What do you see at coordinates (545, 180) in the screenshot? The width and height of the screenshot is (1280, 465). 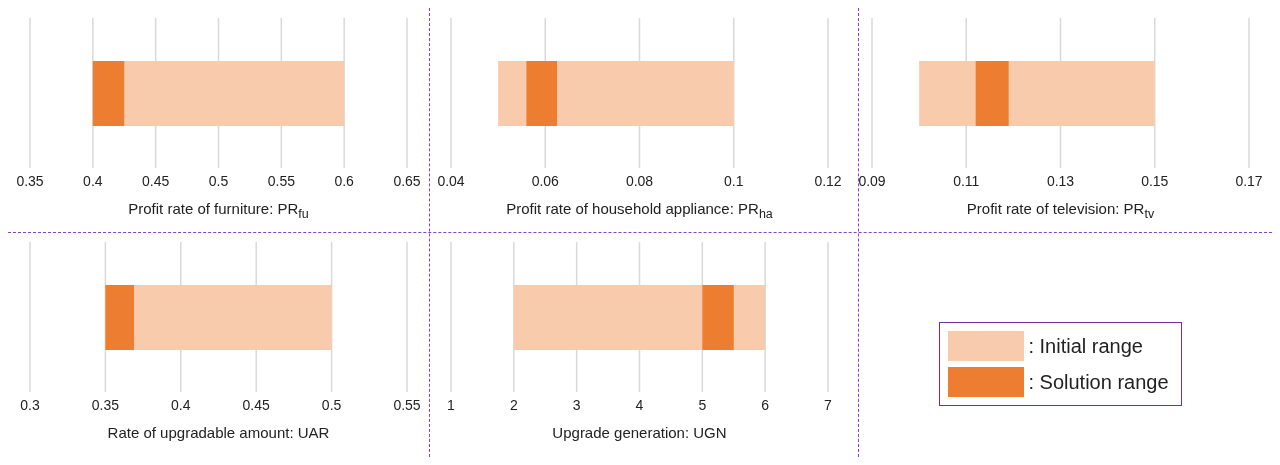 I see `x-tick-label: 0.06` at bounding box center [545, 180].